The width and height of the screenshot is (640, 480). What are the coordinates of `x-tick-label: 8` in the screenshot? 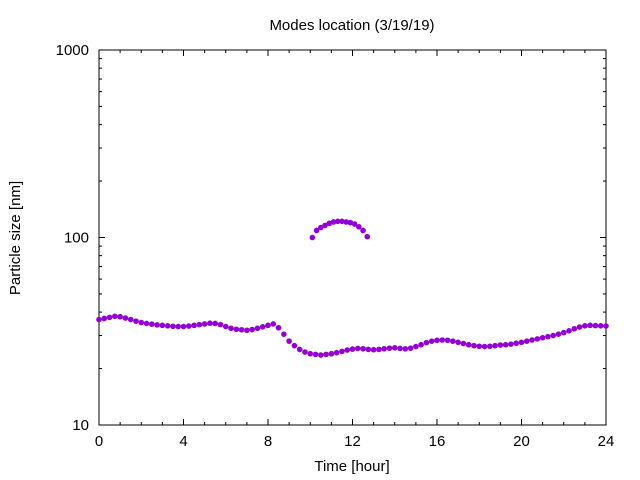 It's located at (268, 441).